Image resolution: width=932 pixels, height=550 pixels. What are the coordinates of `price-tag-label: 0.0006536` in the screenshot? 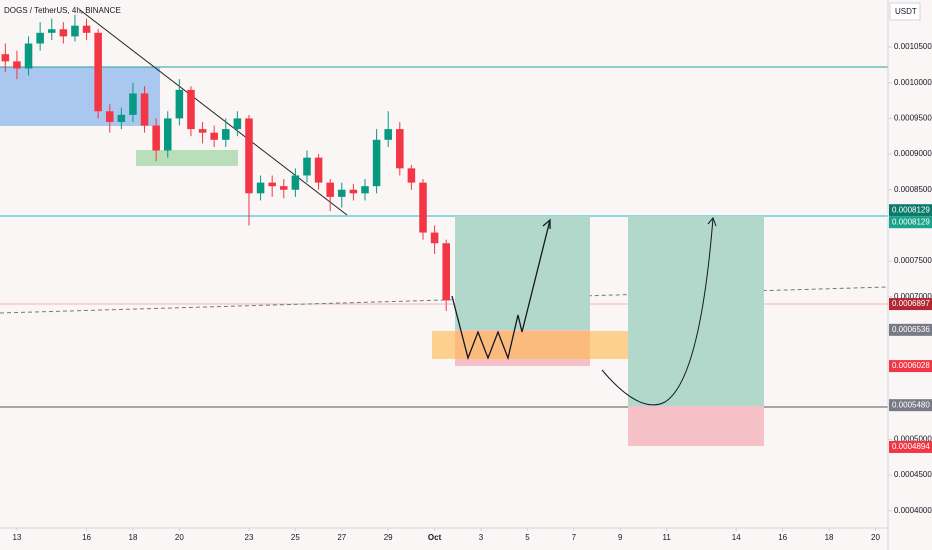 It's located at (911, 329).